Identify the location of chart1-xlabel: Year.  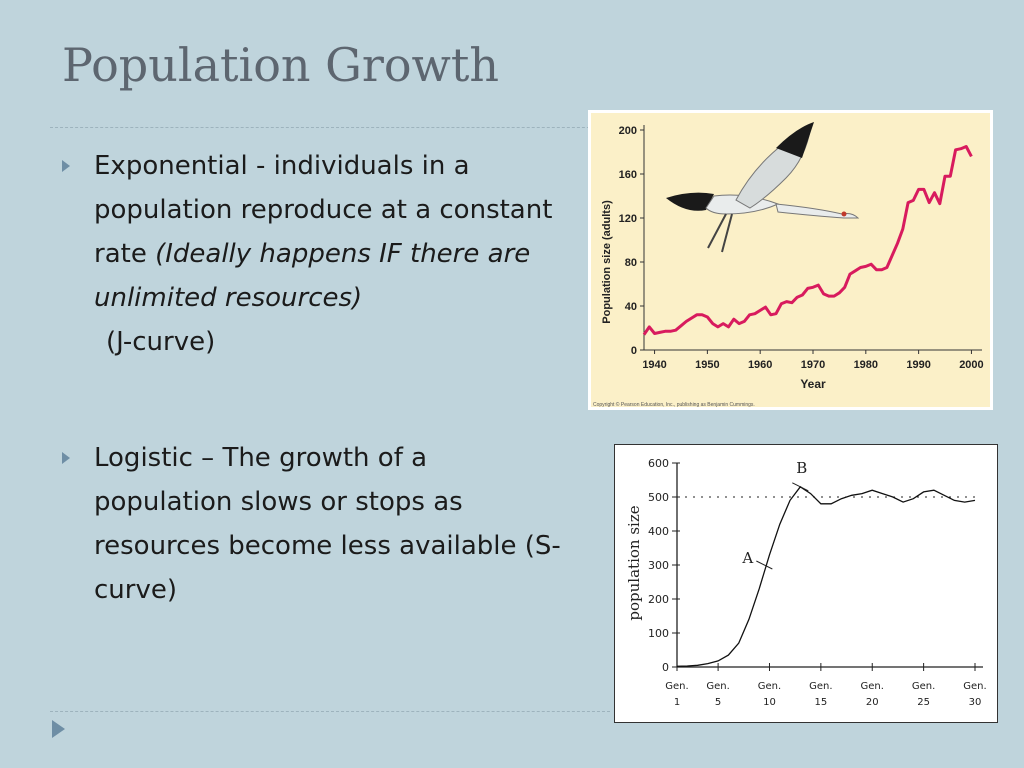
(813, 384).